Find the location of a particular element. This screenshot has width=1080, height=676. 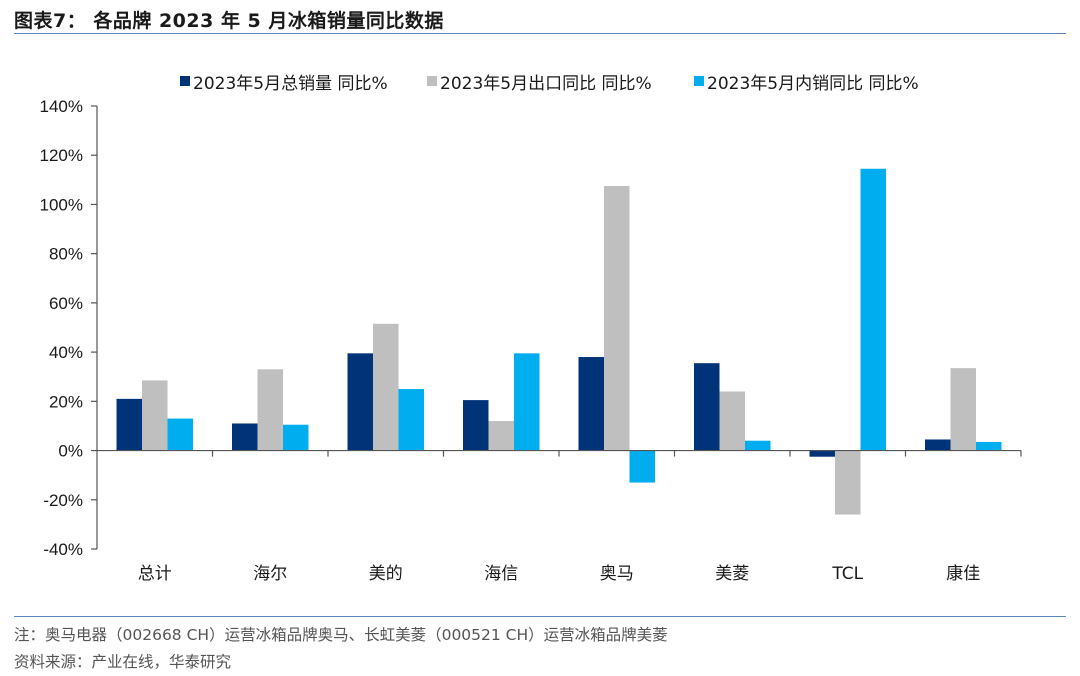

y-tick-label: 0% is located at coordinates (70, 451).